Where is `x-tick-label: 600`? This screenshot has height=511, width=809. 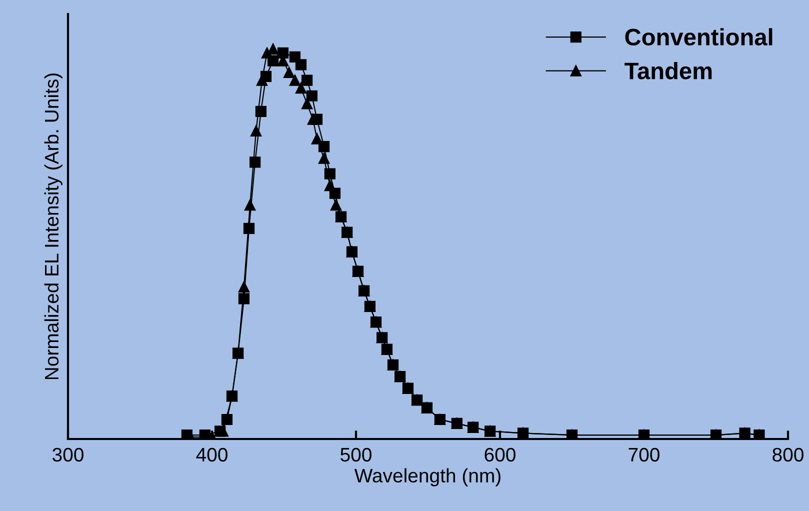
x-tick-label: 600 is located at coordinates (500, 455).